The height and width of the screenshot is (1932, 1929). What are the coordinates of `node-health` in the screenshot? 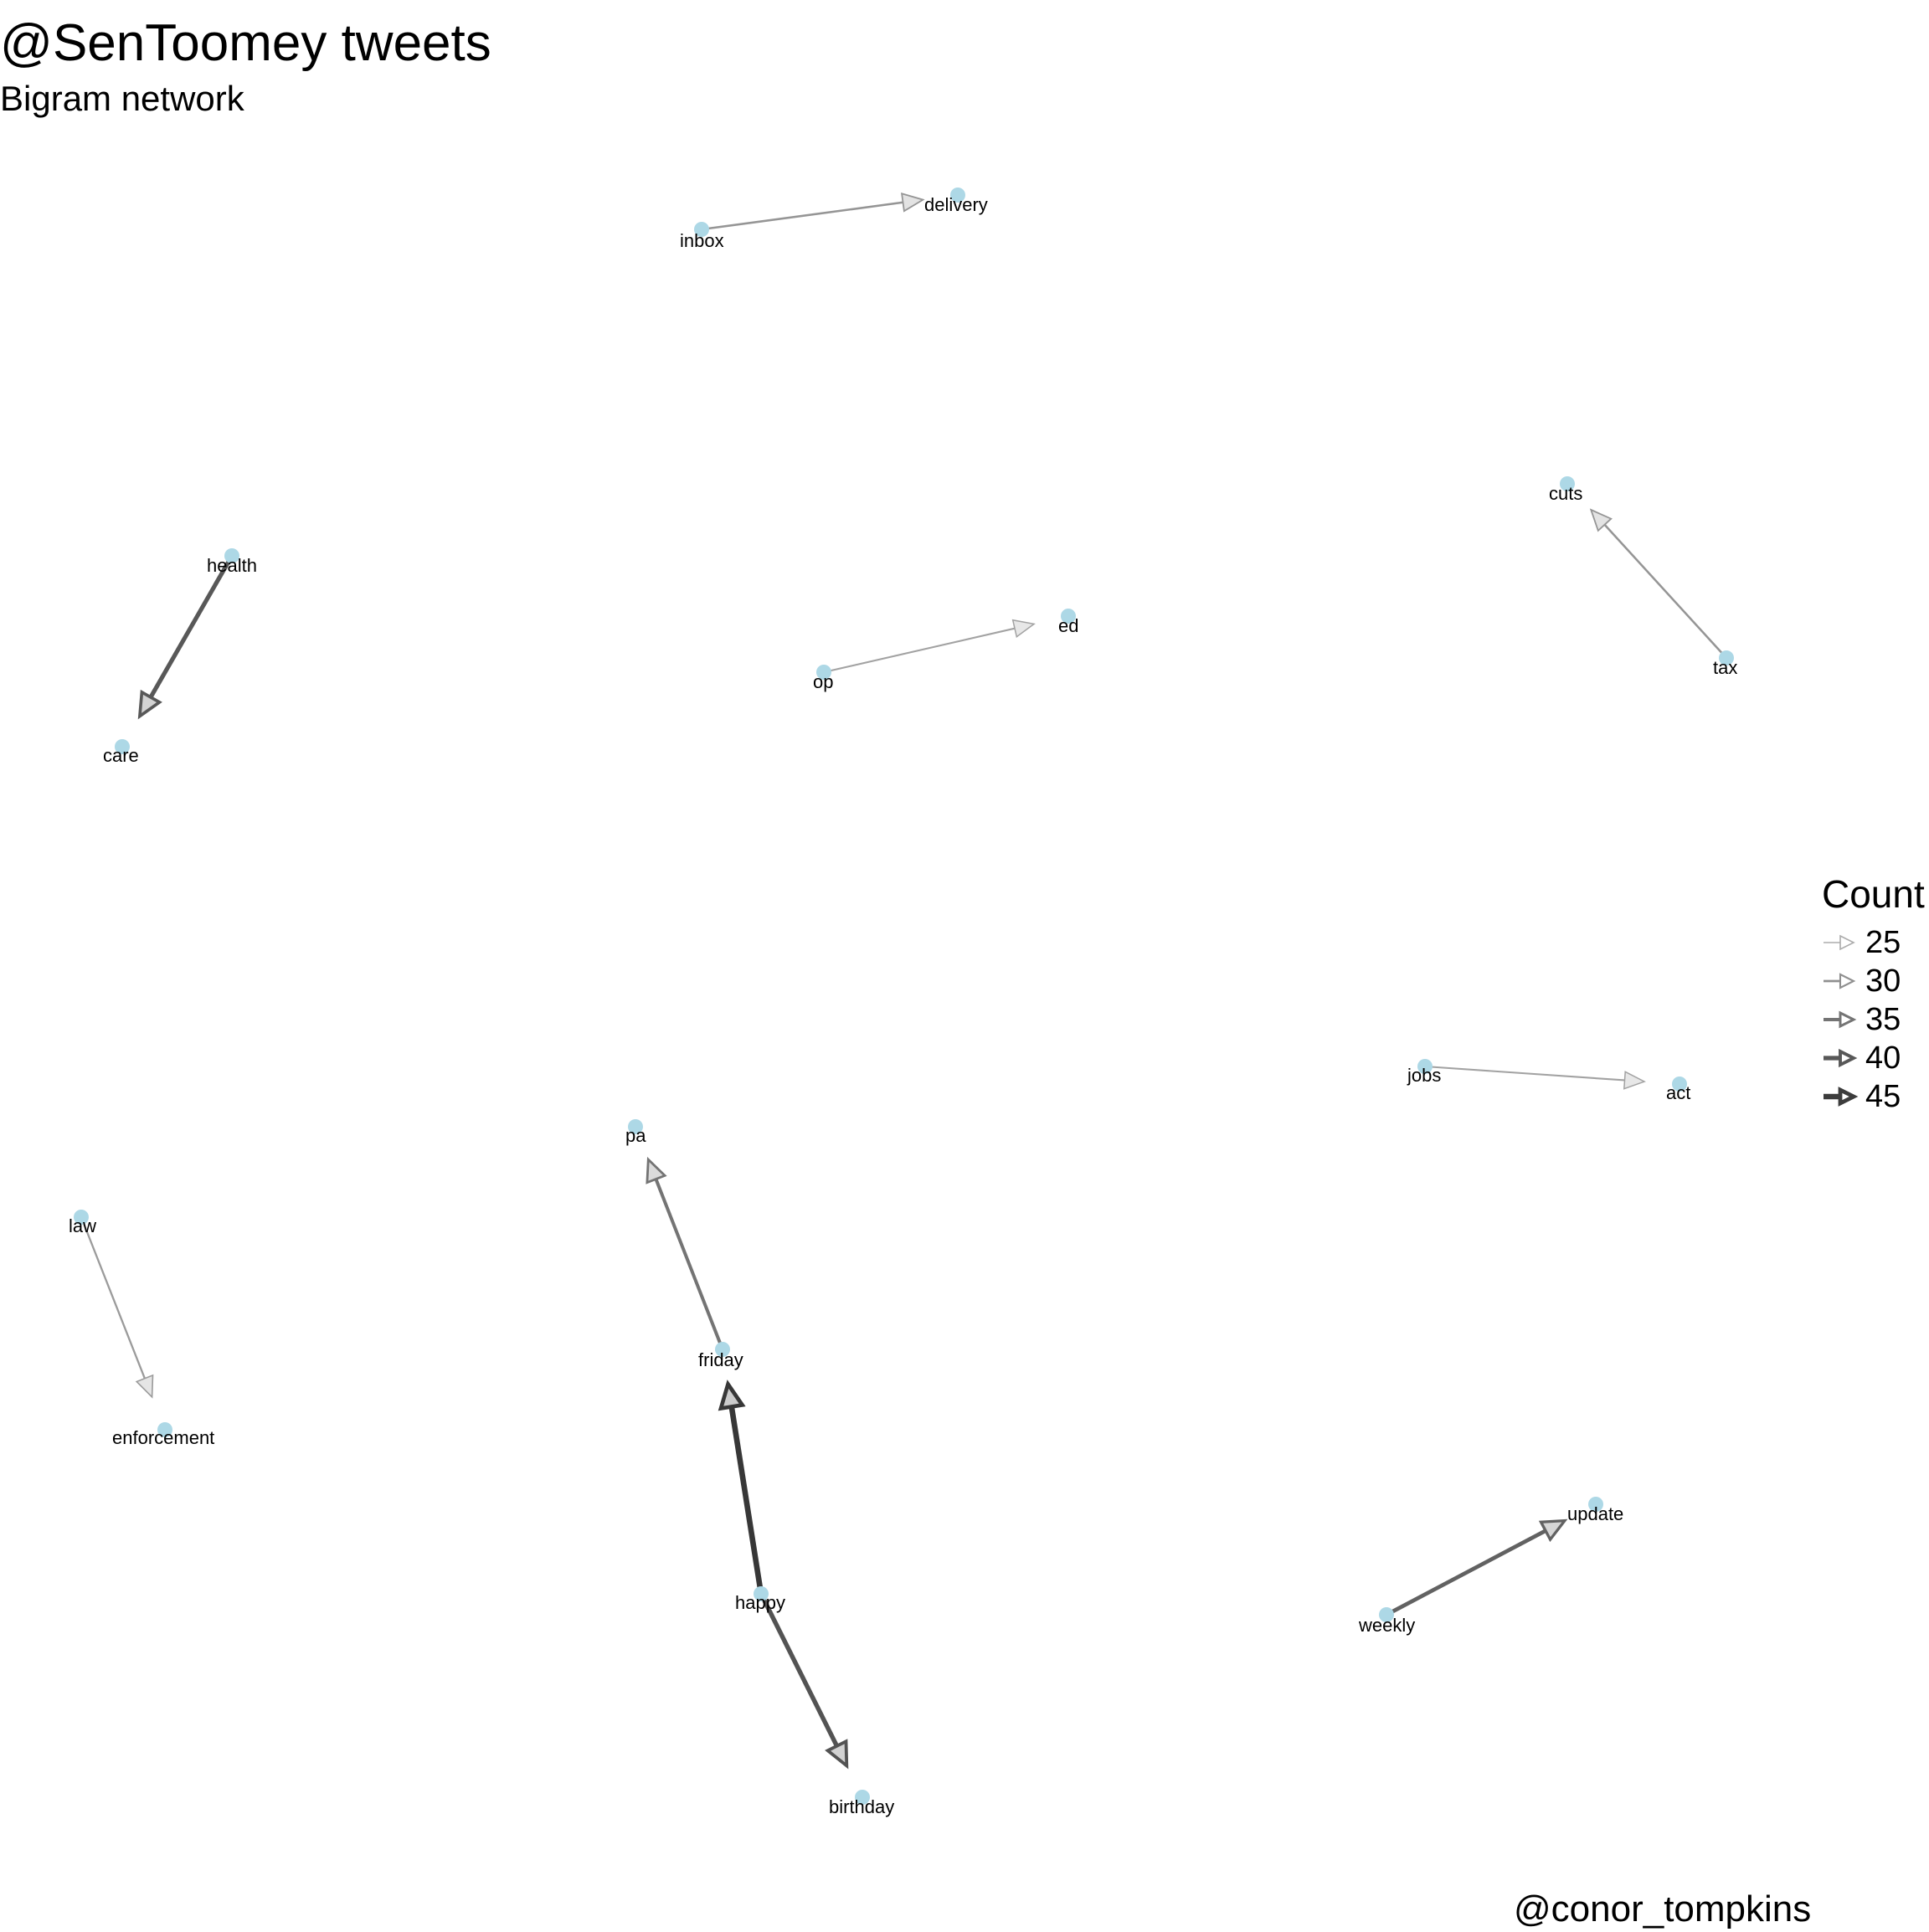 It's located at (232, 556).